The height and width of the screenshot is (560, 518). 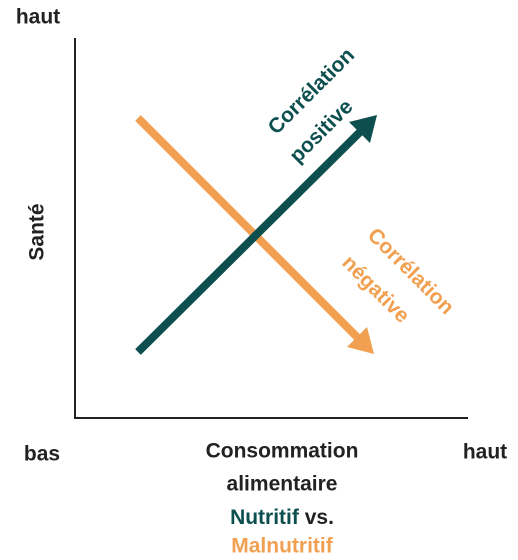 I want to click on x-axis-label: alimentaire, so click(x=282, y=484).